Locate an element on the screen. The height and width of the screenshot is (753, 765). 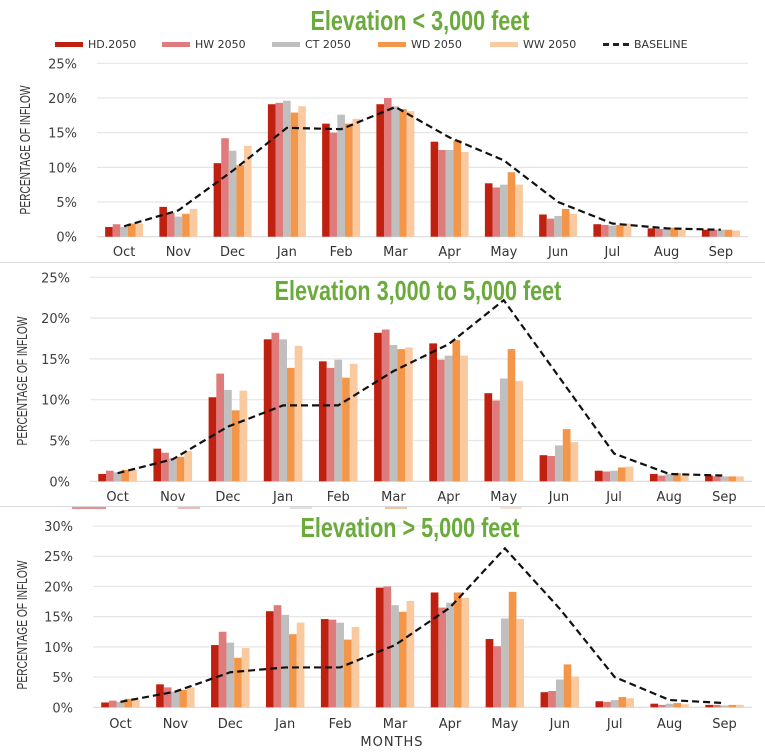
bar-wd-2050-jun is located at coordinates (565, 222).